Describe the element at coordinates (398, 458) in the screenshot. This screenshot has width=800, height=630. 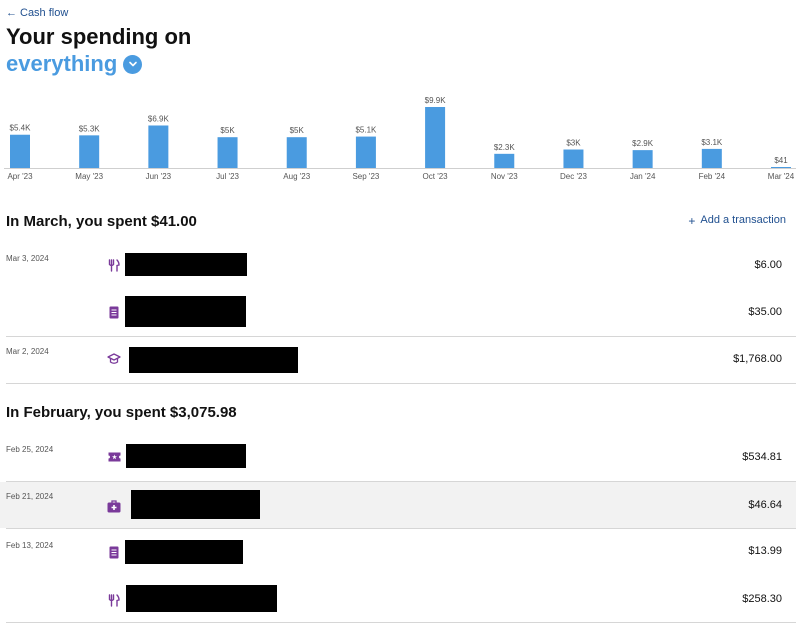
I see `transaction-row: Feb 25, 2024 $534.81` at that location.